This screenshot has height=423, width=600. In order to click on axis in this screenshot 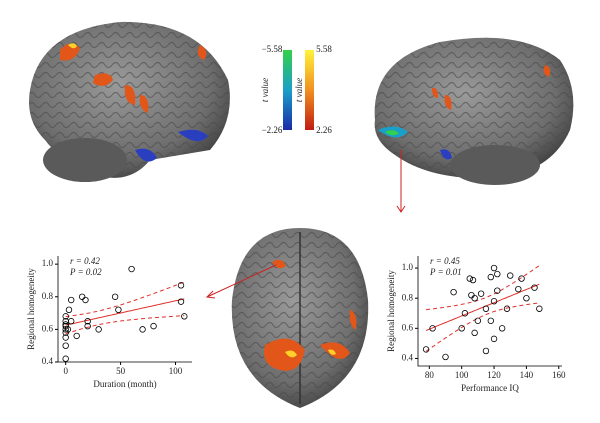, I will do `click(489, 311)`.